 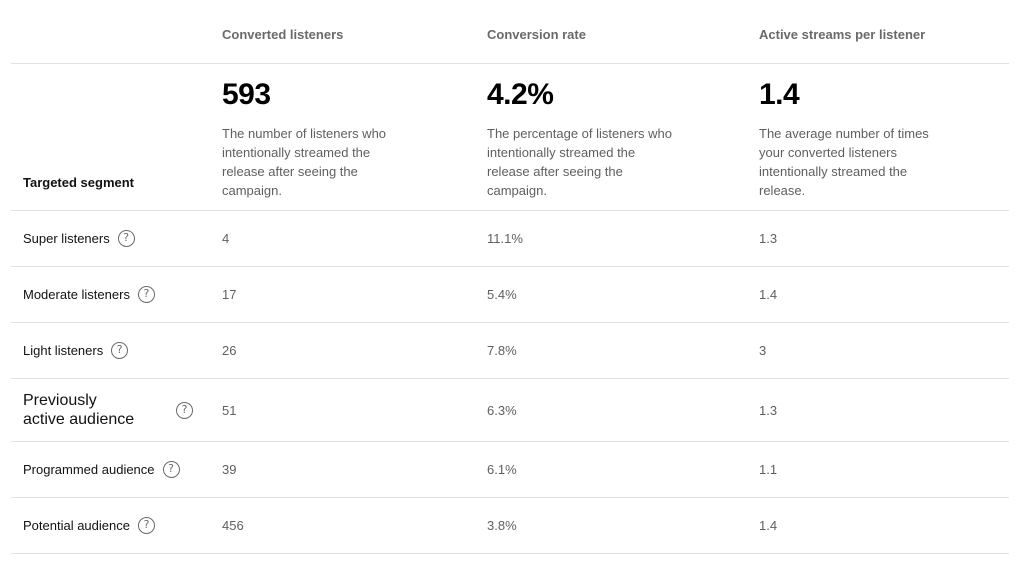 What do you see at coordinates (79, 410) in the screenshot?
I see `segment-name: Previously active audience` at bounding box center [79, 410].